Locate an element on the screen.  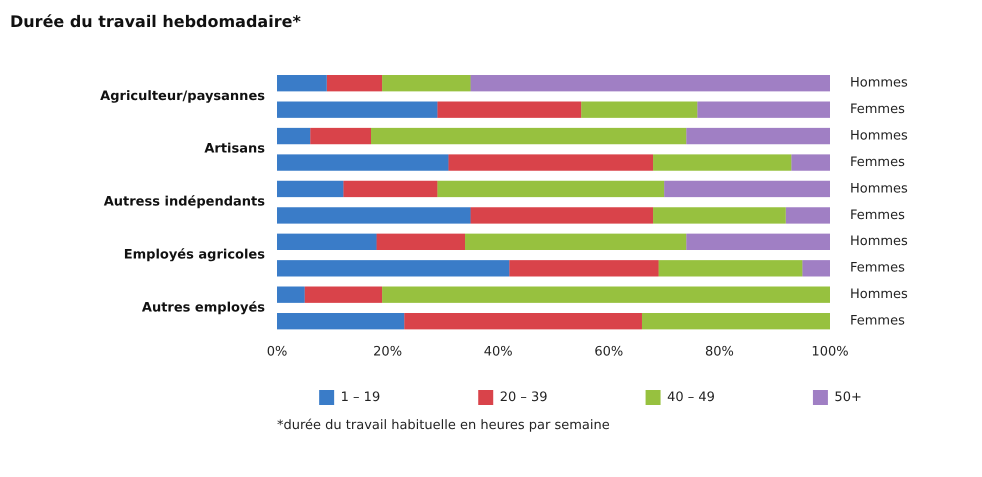
x-tick-label: 40% is located at coordinates (498, 352).